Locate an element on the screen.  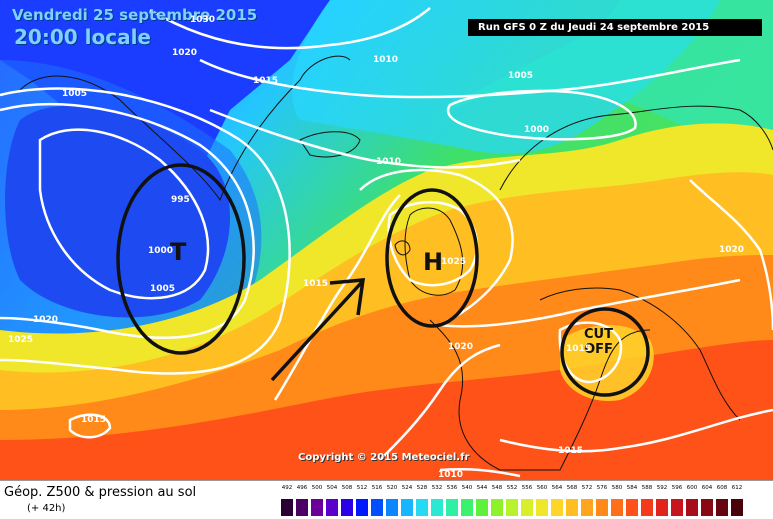
scale-tick-label: 592 is located at coordinates (662, 488).